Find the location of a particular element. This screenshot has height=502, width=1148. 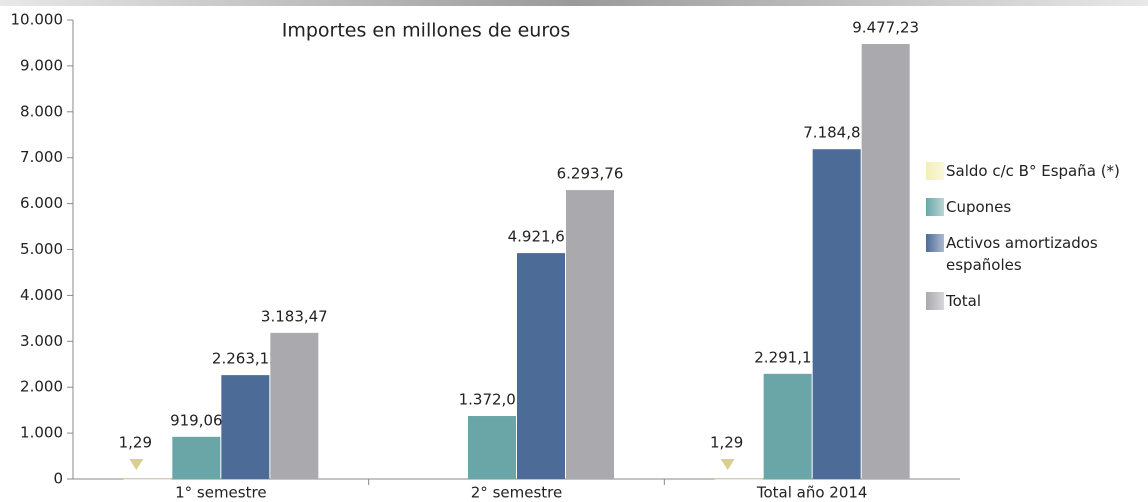

x-tick-label: Total año 2014 is located at coordinates (812, 493).